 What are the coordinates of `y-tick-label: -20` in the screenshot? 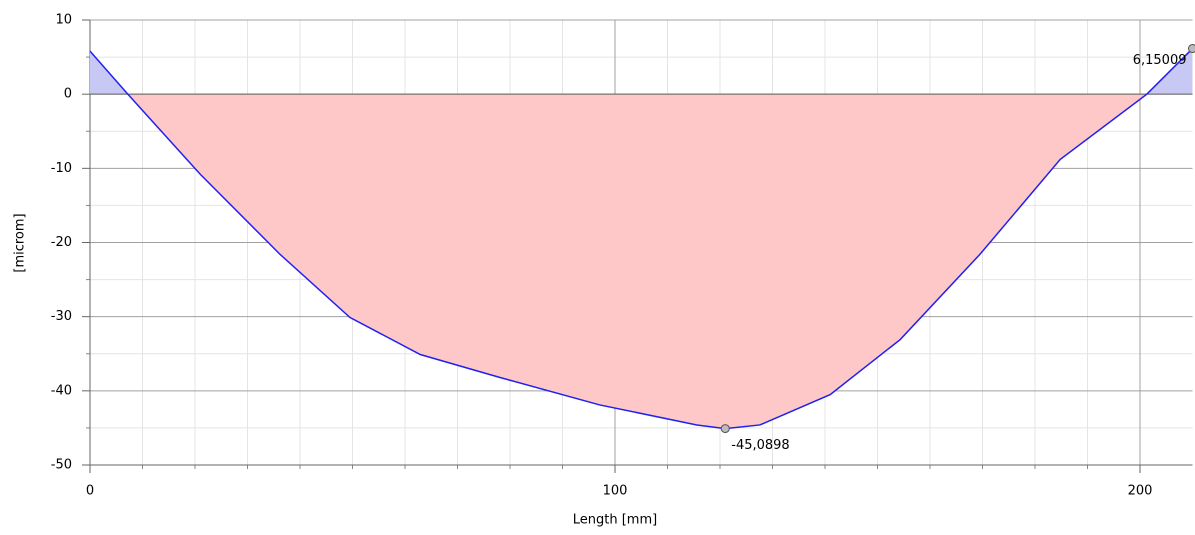 It's located at (61, 242).